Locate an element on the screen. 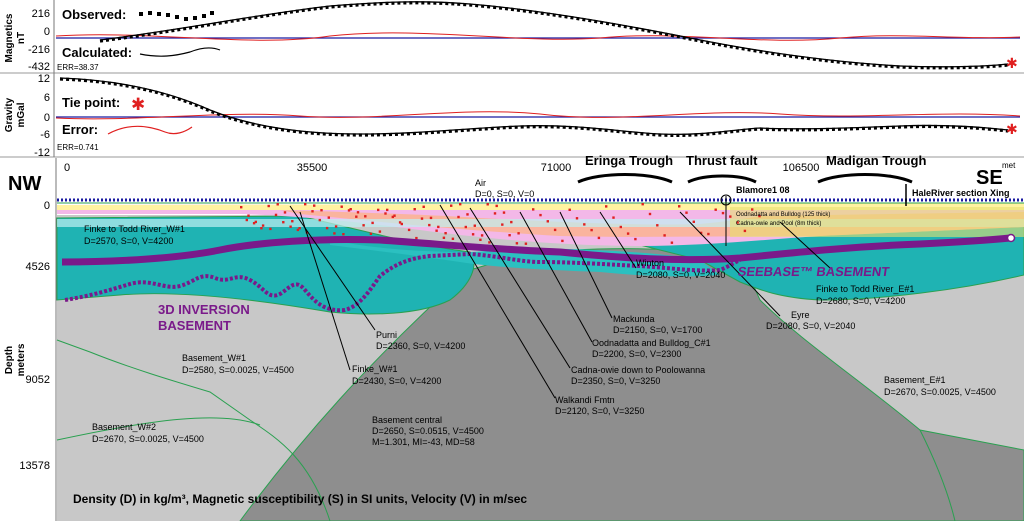 The height and width of the screenshot is (521, 1024). inversion-basement-line is located at coordinates (402, 282).